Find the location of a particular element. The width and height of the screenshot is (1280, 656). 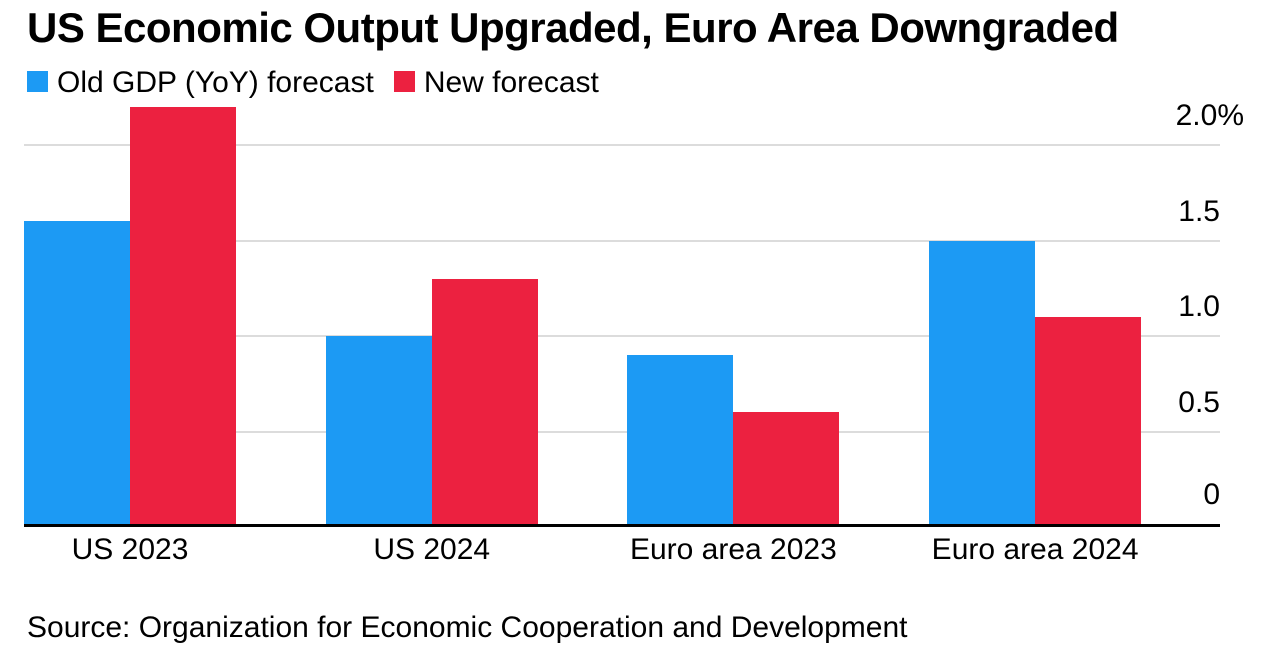

bar-us-2024-old-forecast is located at coordinates (379, 430).